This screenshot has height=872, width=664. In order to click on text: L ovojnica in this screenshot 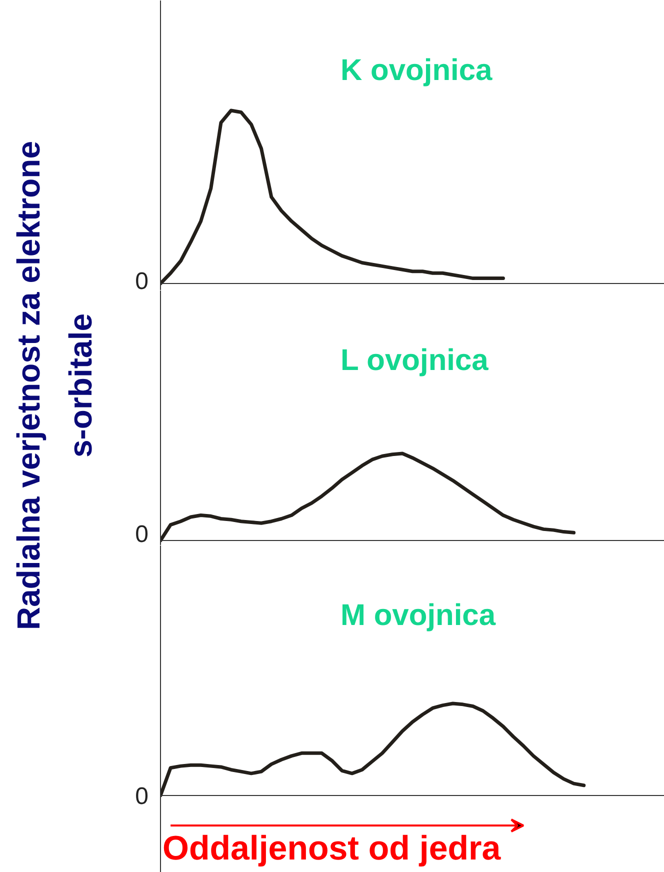, I will do `click(414, 360)`.